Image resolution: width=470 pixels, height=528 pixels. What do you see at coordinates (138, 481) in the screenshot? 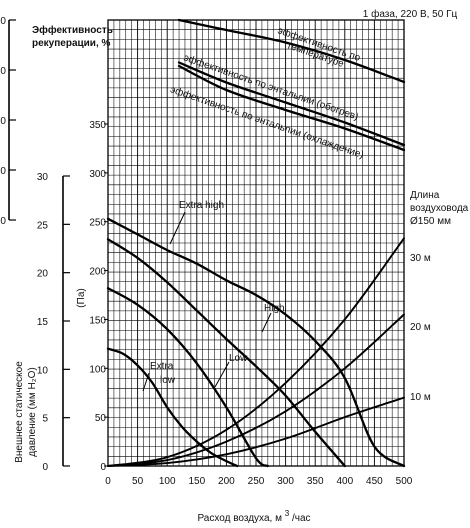
I see `x-tick-label: 50` at bounding box center [138, 481].